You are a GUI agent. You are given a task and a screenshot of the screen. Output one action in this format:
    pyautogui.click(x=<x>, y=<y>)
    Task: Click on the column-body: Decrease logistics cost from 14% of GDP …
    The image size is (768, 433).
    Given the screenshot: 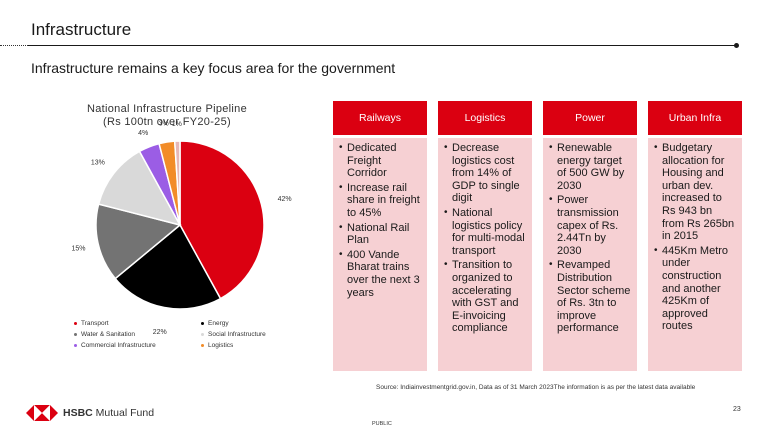 What is the action you would take?
    pyautogui.click(x=485, y=254)
    